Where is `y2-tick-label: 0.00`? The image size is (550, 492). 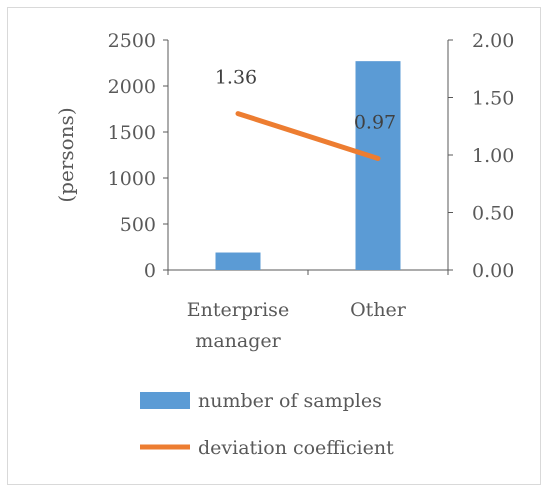 y2-tick-label: 0.00 is located at coordinates (493, 271).